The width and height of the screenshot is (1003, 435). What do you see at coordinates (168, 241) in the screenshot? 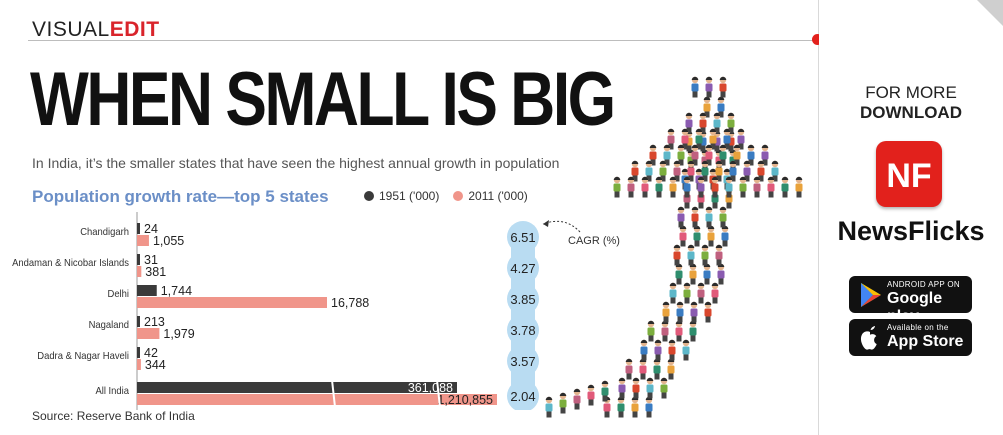
I see `value-label-2011: 1,055` at bounding box center [168, 241].